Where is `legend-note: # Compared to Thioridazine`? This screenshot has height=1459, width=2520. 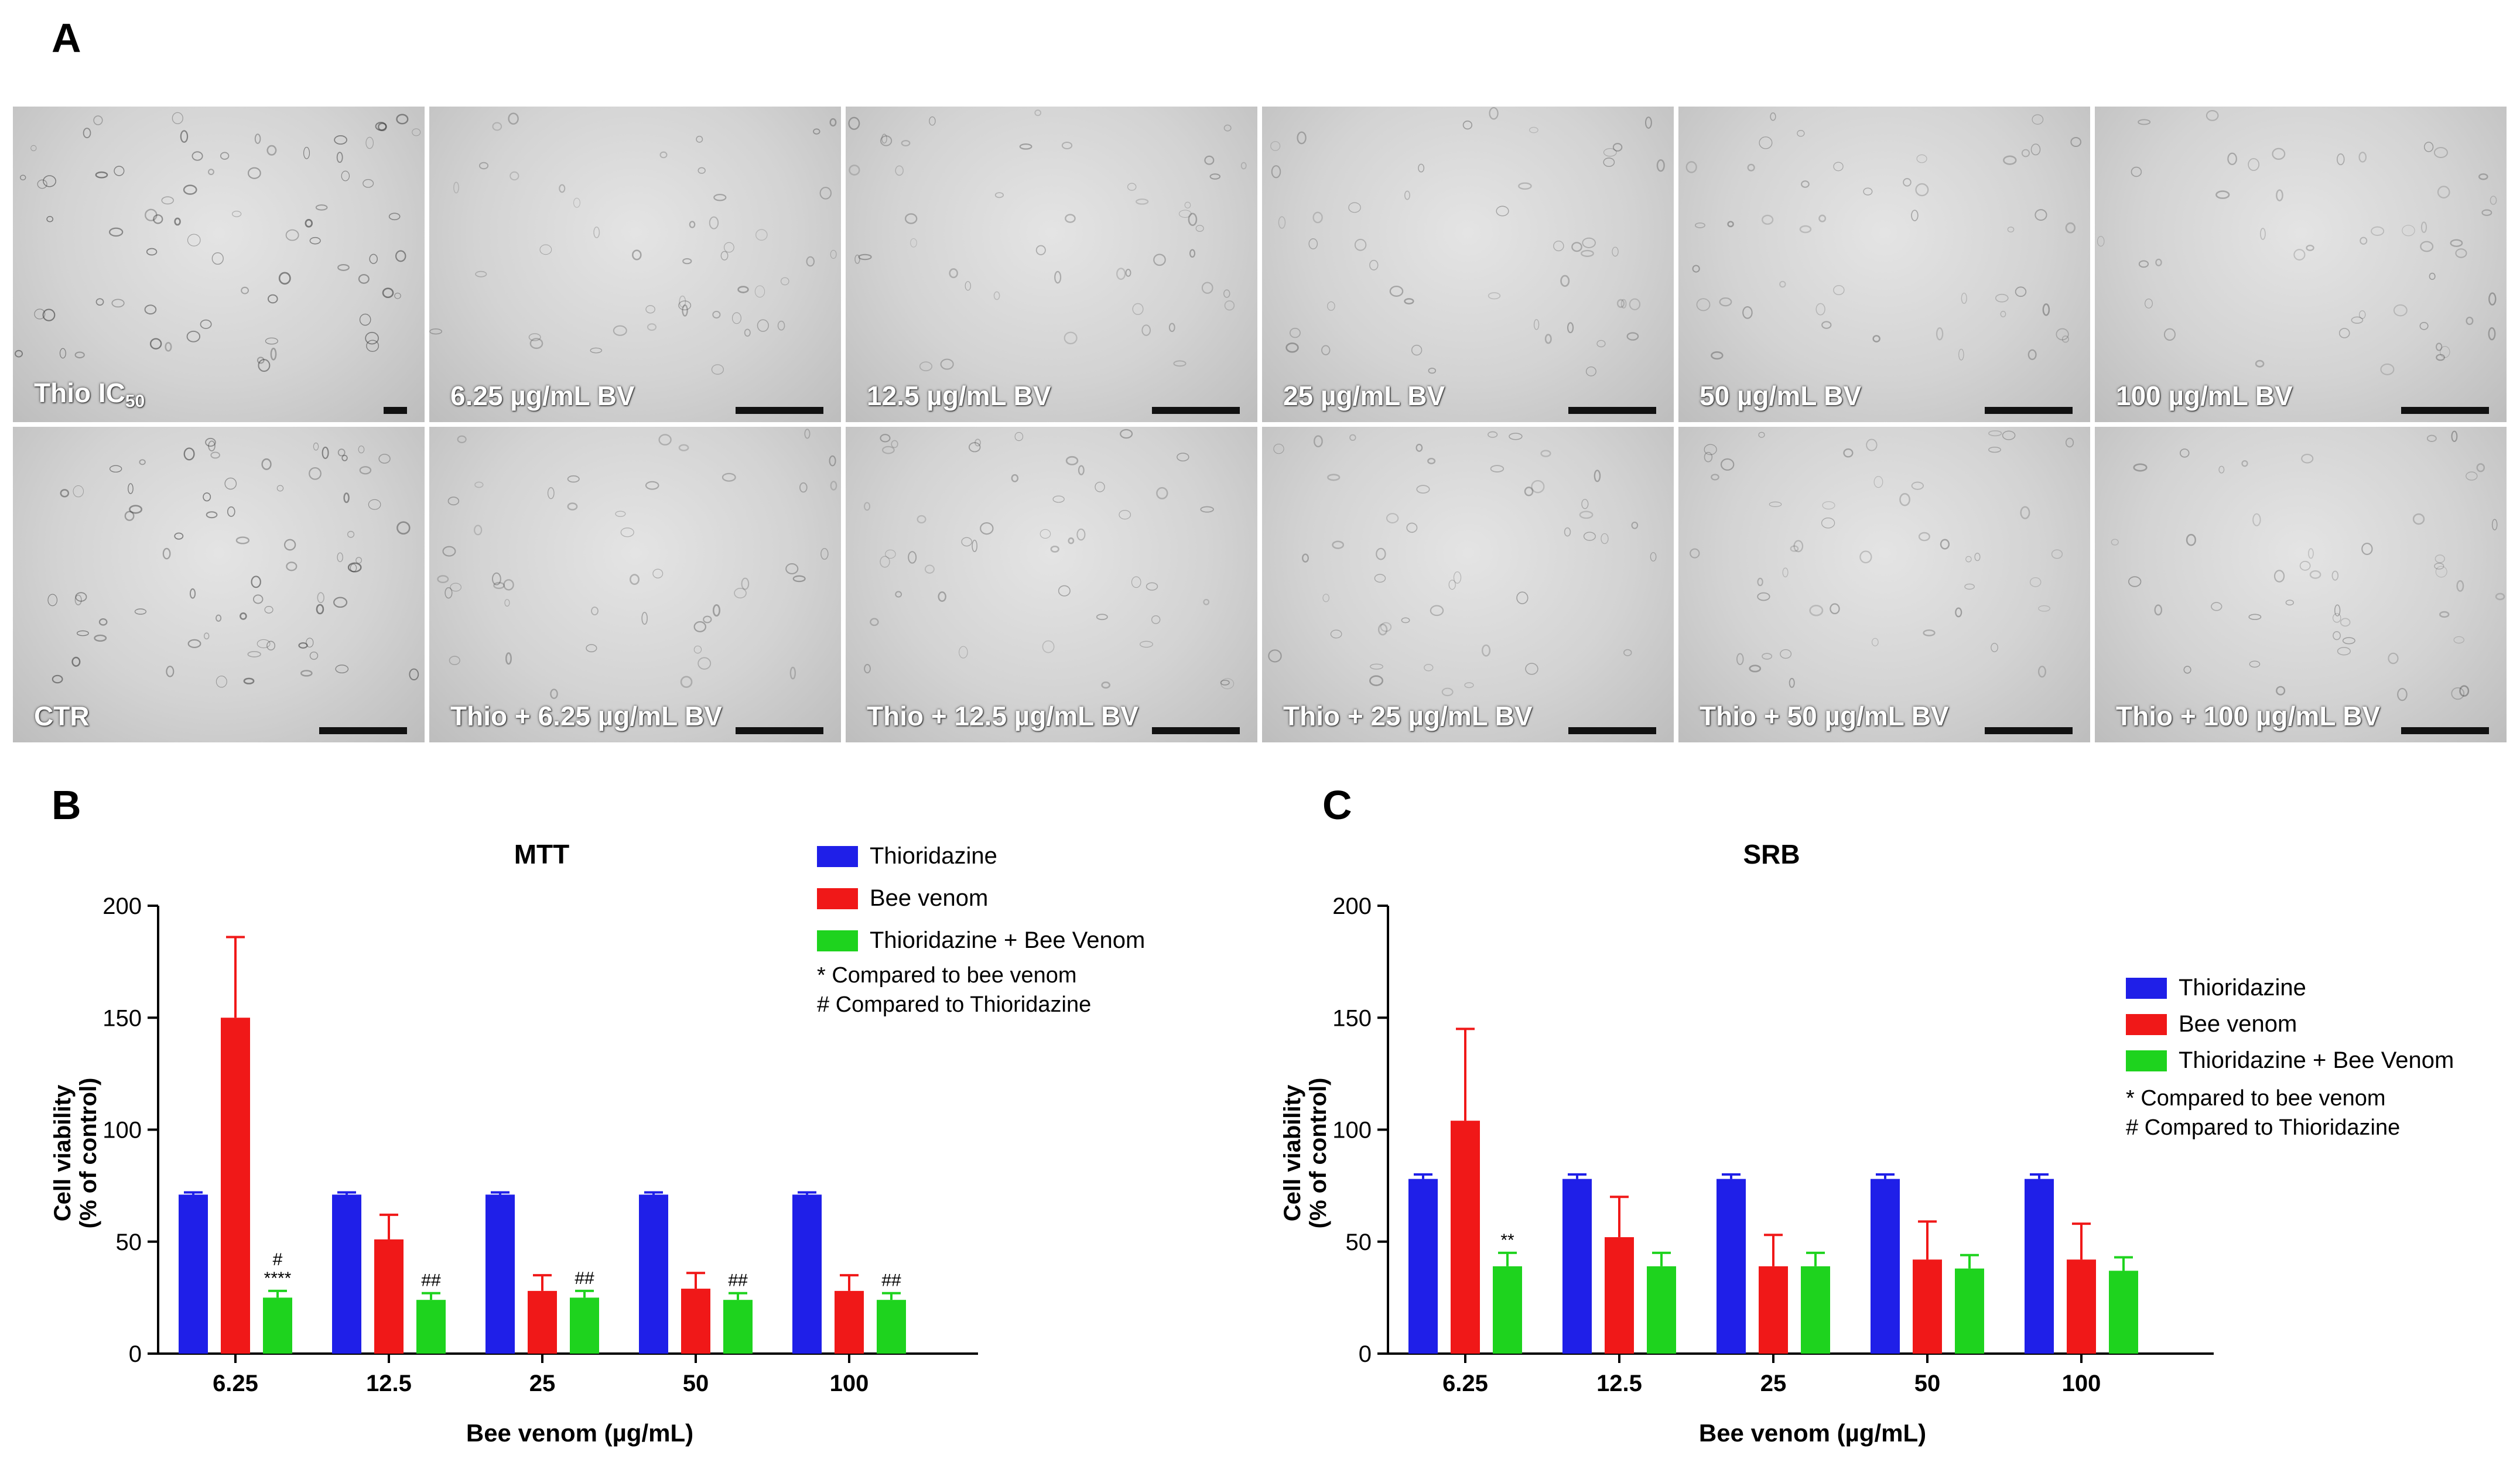
legend-note: # Compared to Thioridazine is located at coordinates (954, 1004).